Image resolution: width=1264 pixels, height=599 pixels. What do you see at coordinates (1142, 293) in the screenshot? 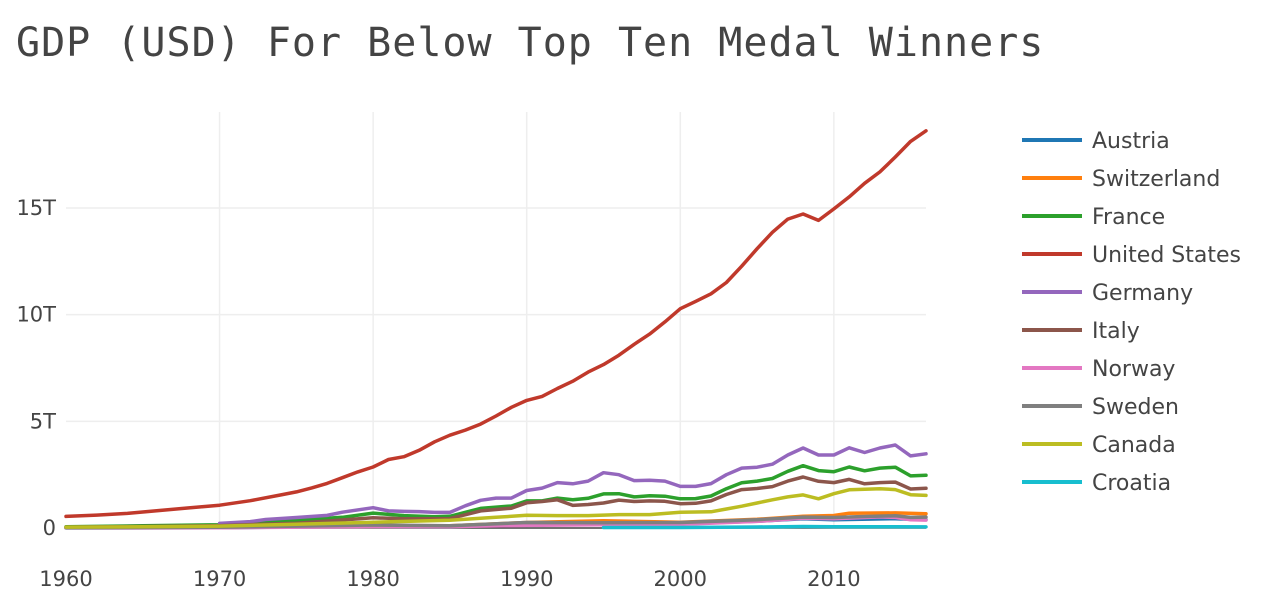
I see `legend-label: Germany` at bounding box center [1142, 293].